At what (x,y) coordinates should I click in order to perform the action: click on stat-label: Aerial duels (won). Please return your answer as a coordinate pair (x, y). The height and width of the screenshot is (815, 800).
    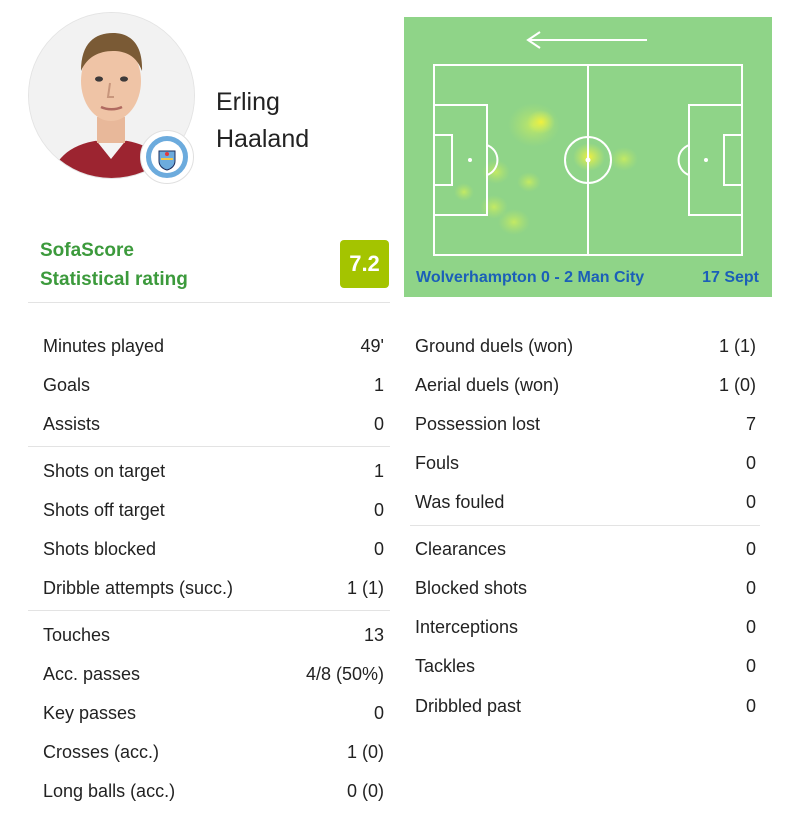
    Looking at the image, I should click on (487, 385).